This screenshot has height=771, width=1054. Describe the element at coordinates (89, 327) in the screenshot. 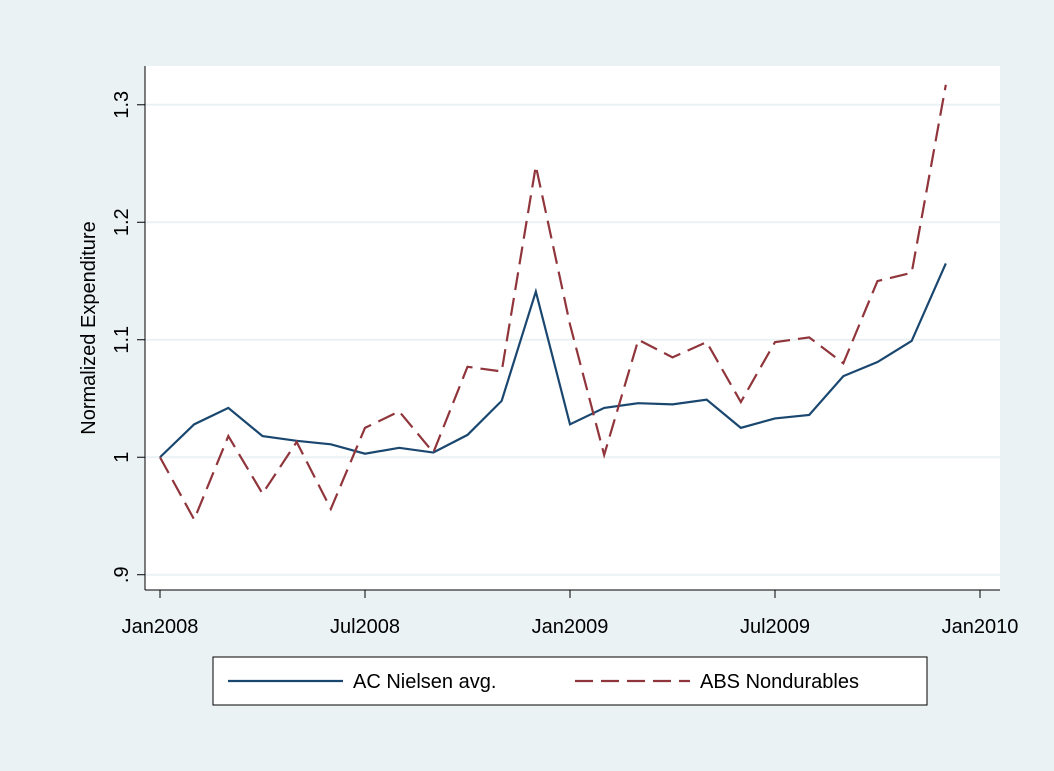

I see `y-axis-label: Normalized Expenditure` at that location.